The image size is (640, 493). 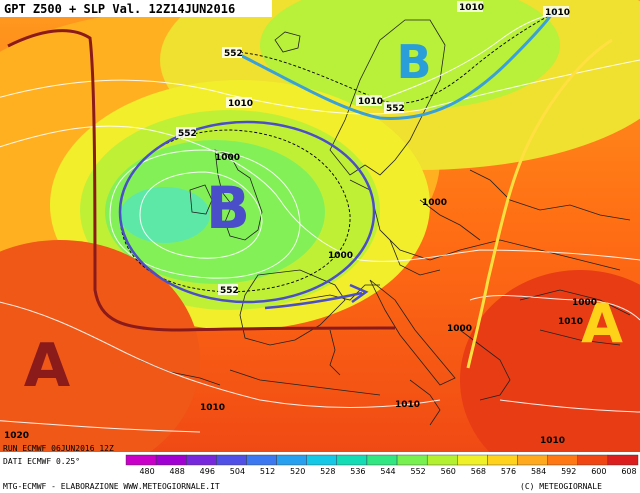 I want to click on scale-tick-label: 536, so click(x=357, y=471).